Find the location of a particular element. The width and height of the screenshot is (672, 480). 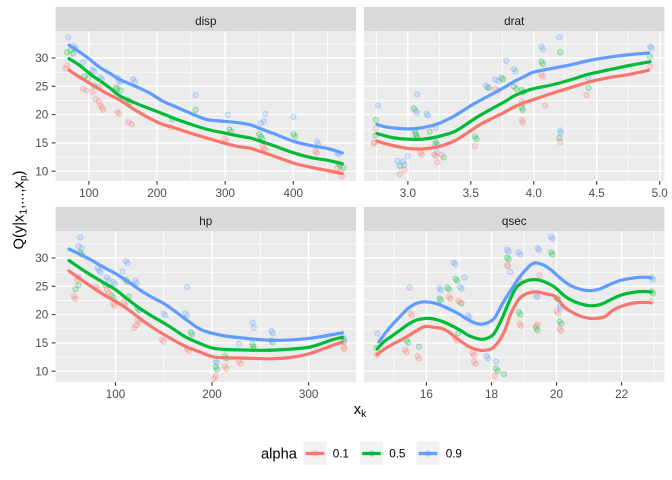

svg-text: 0.9 is located at coordinates (454, 454).